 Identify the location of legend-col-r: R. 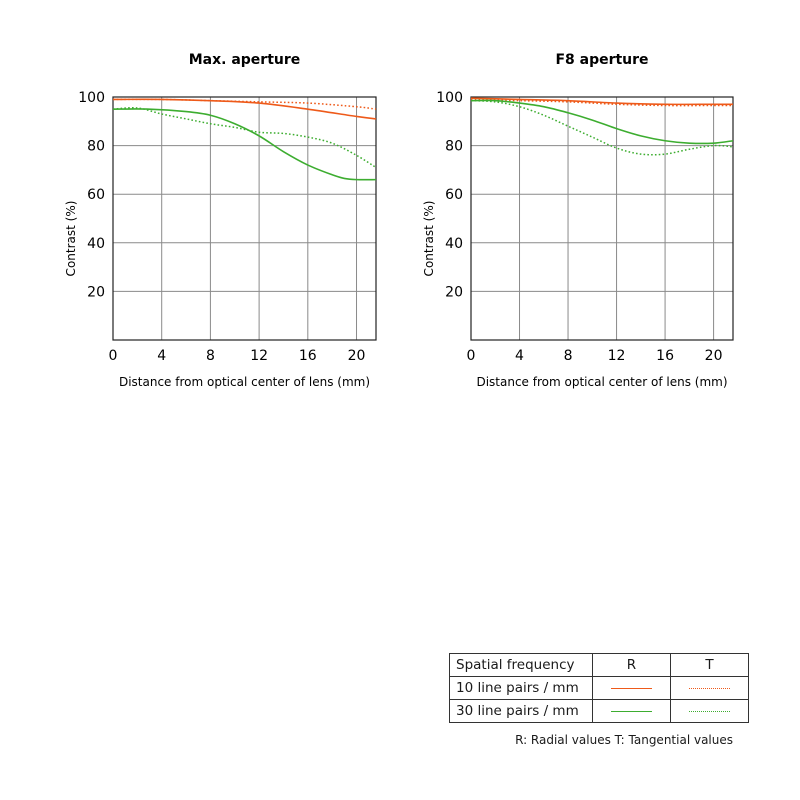
(631, 665).